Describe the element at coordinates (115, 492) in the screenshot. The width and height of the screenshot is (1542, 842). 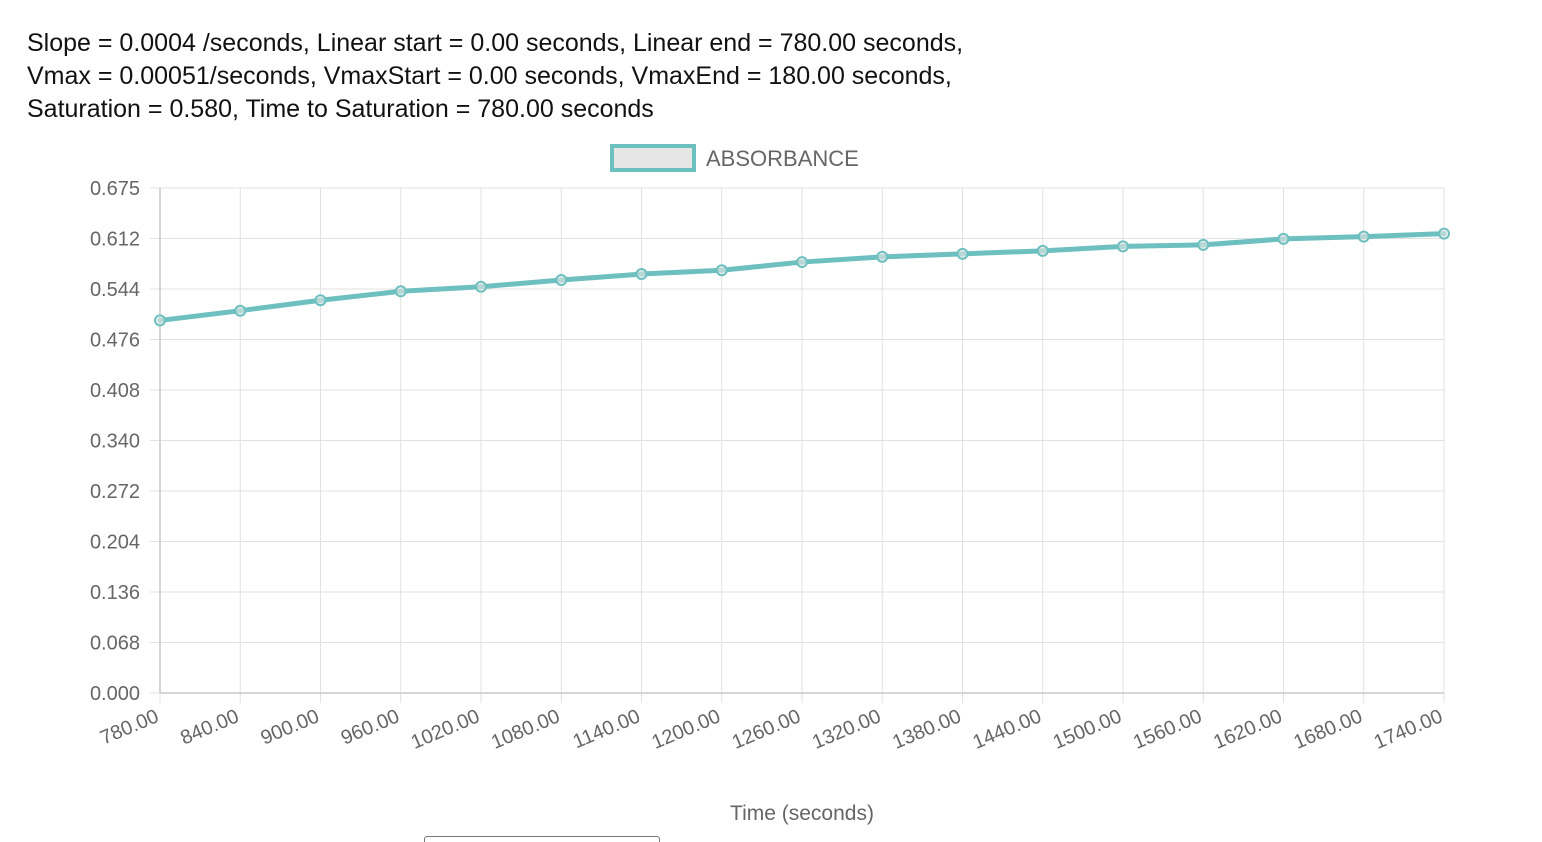
I see `y-tick-label: 0.272` at that location.